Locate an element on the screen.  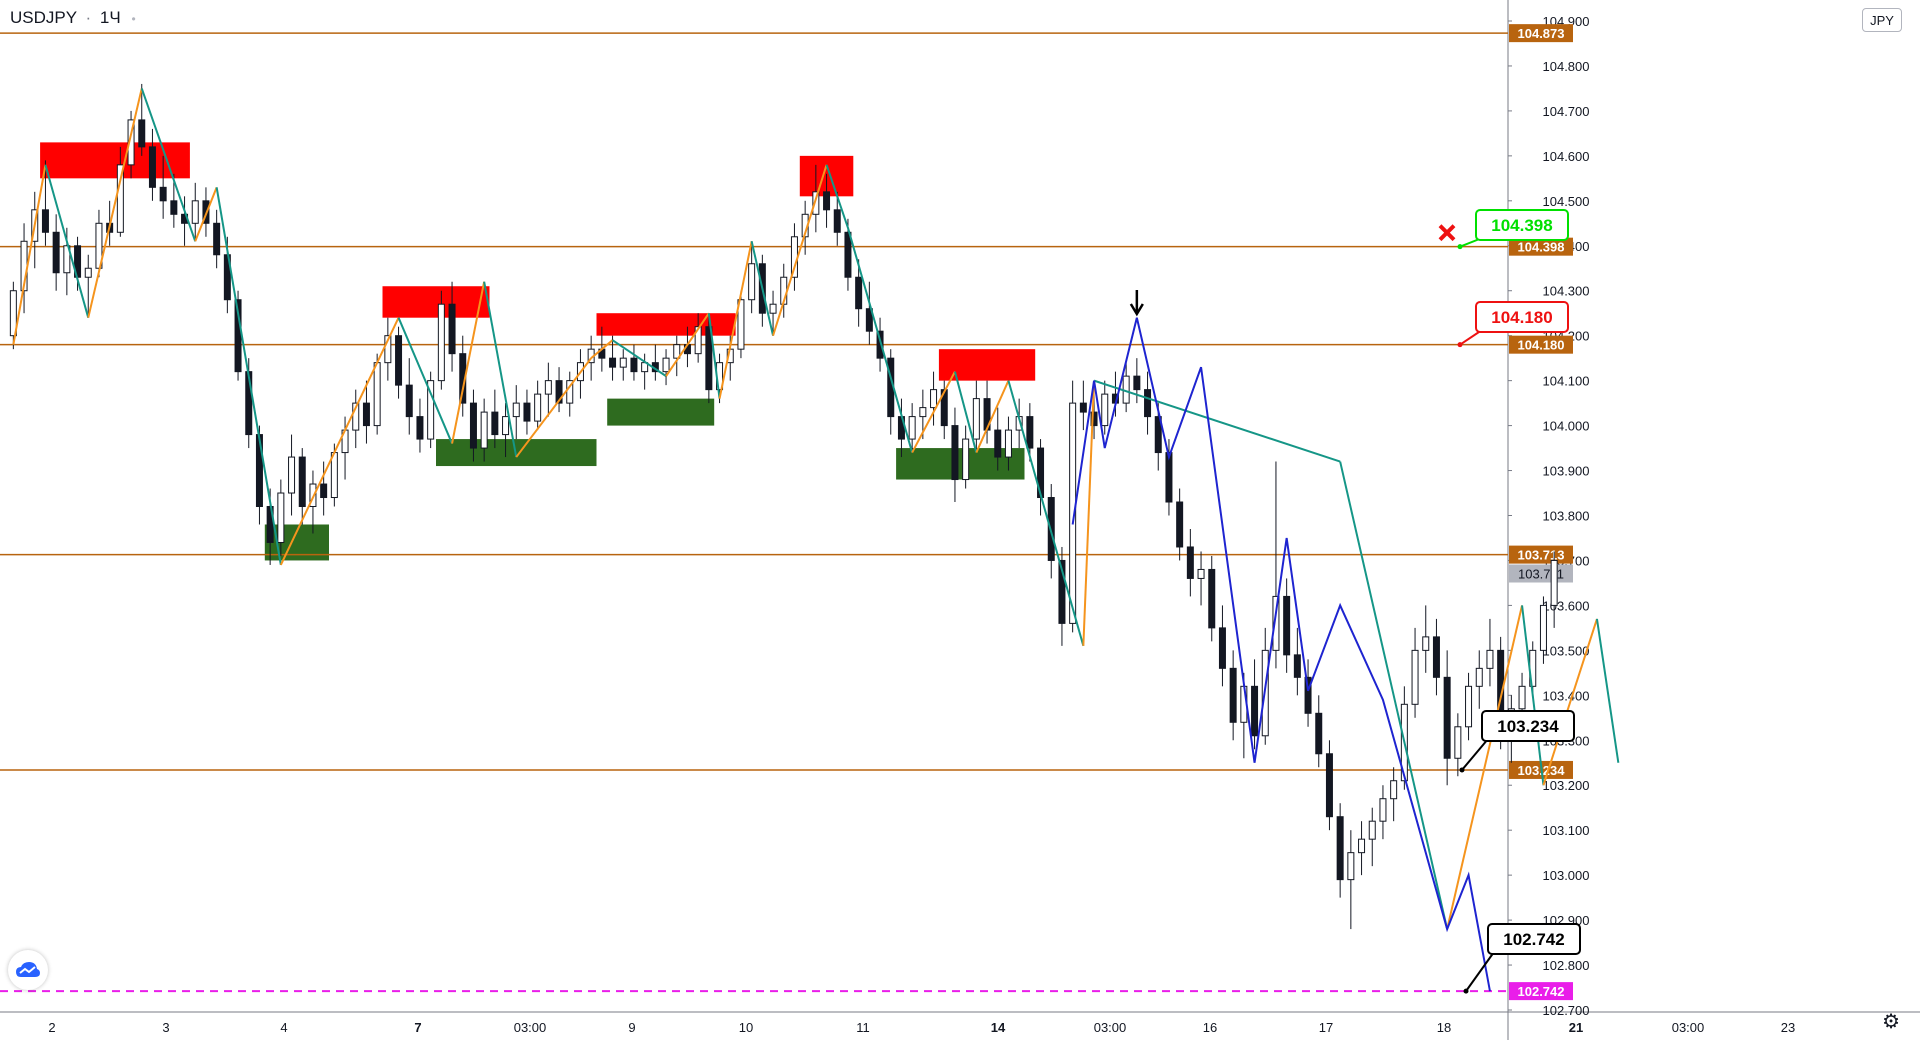
tradingview-cloud-icon is located at coordinates (28, 970).